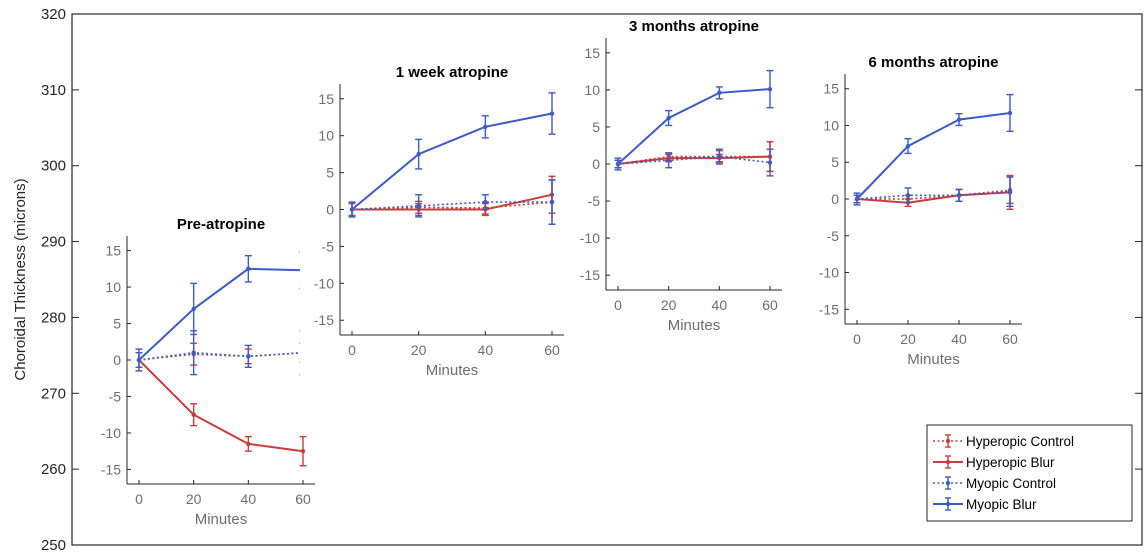  Describe the element at coordinates (985, 504) in the screenshot. I see `legend-entry: Myopic Blur` at that location.